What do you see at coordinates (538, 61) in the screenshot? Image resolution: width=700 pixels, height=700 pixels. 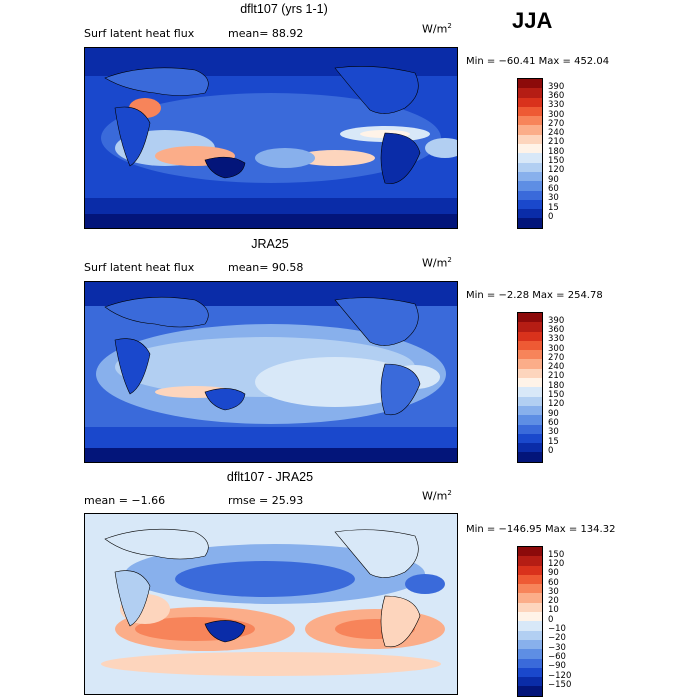 I see `panel-1-minmax: Min = −60.41 Max = 452.04` at bounding box center [538, 61].